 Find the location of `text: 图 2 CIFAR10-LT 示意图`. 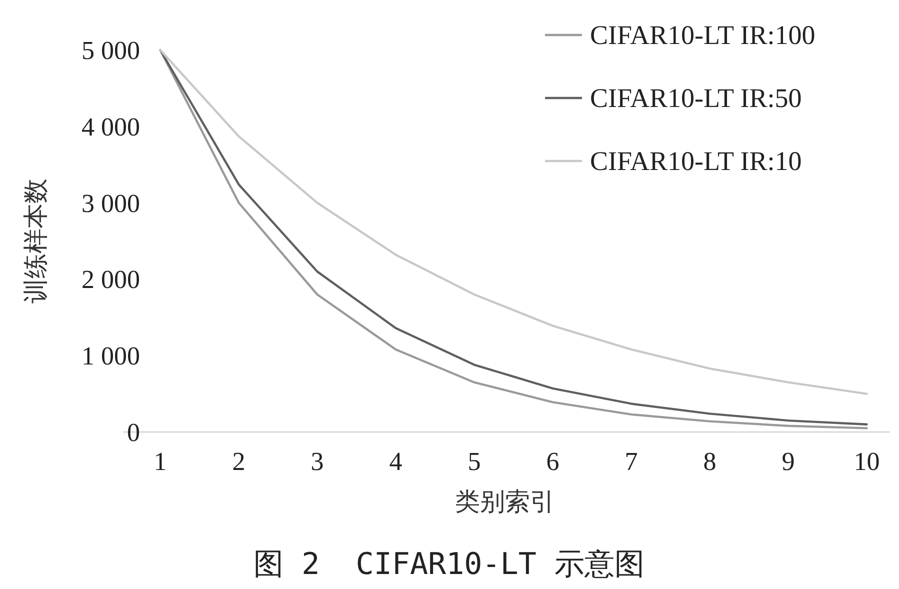

text: 图 2 CIFAR10-LT 示意图 is located at coordinates (449, 564).